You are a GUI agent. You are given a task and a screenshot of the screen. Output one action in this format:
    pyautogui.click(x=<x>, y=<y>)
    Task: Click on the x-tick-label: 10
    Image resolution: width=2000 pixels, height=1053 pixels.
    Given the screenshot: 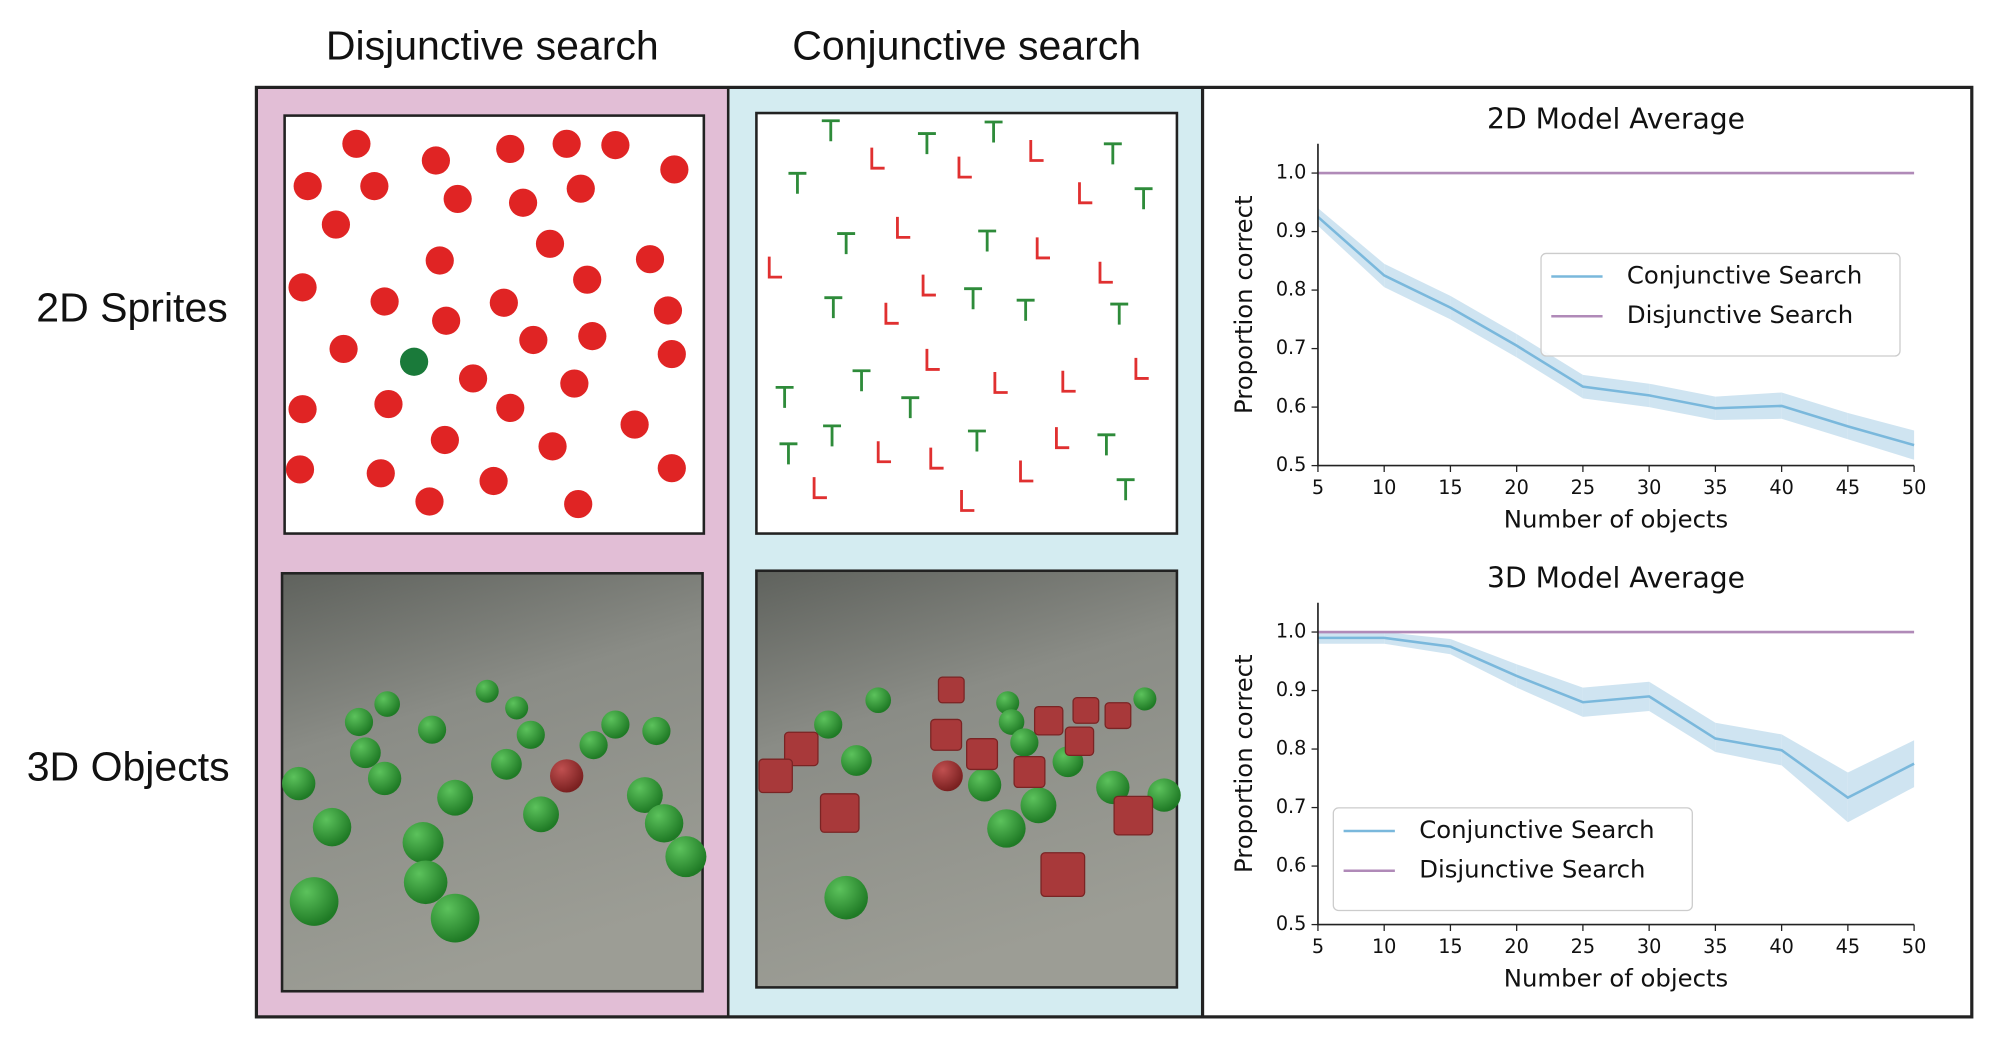 What is the action you would take?
    pyautogui.click(x=1384, y=946)
    